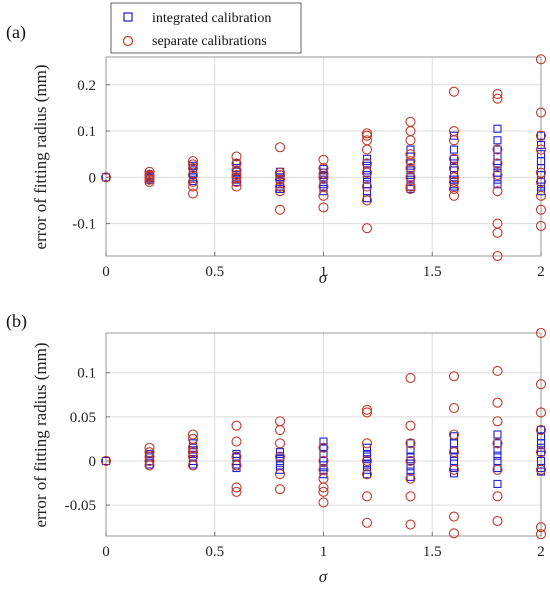  Describe the element at coordinates (128, 17) in the screenshot. I see `legend-square-icon` at that location.